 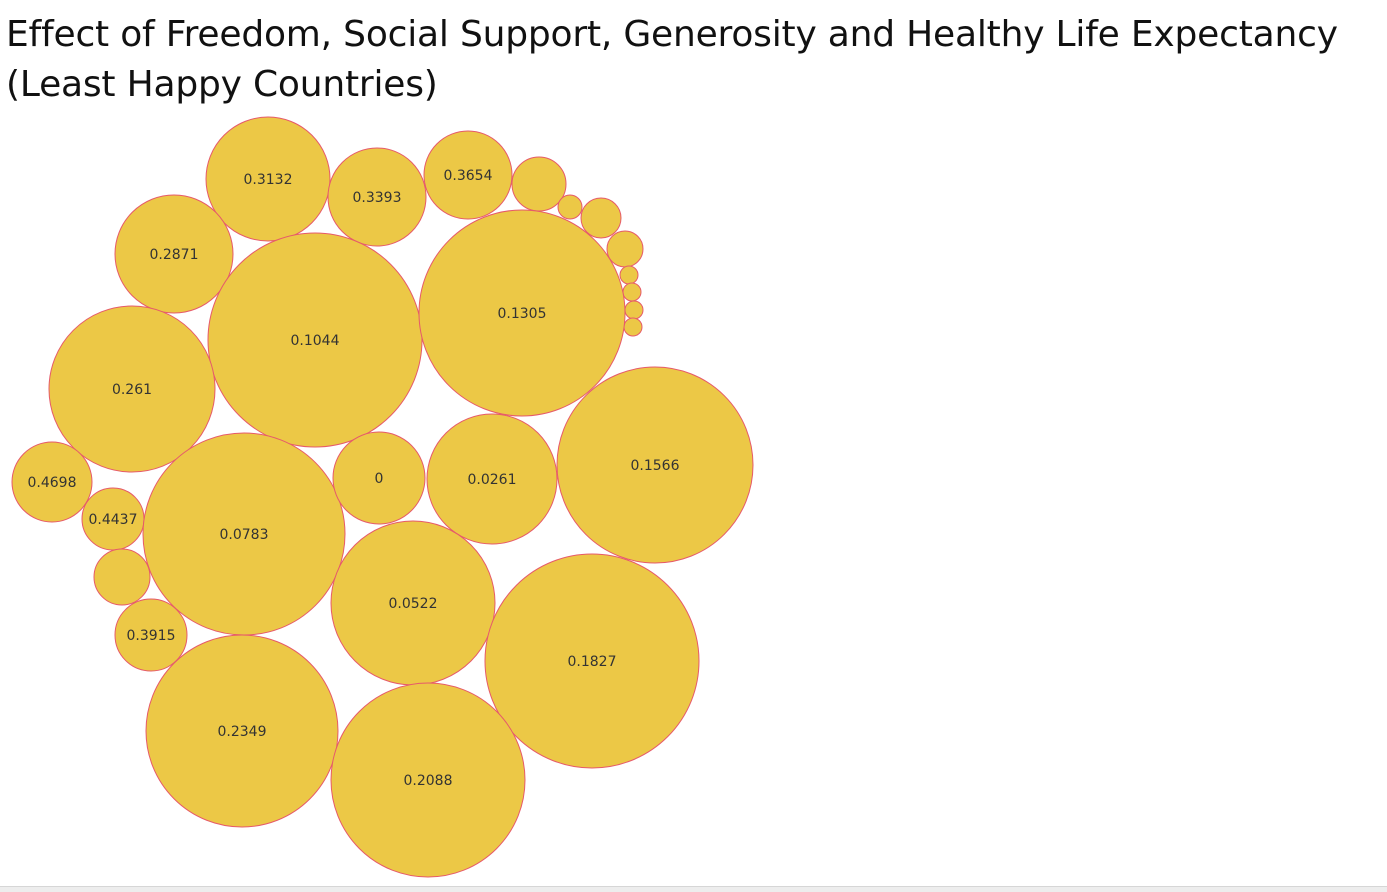 I want to click on bubble-value-label: 0.1827, so click(x=592, y=662).